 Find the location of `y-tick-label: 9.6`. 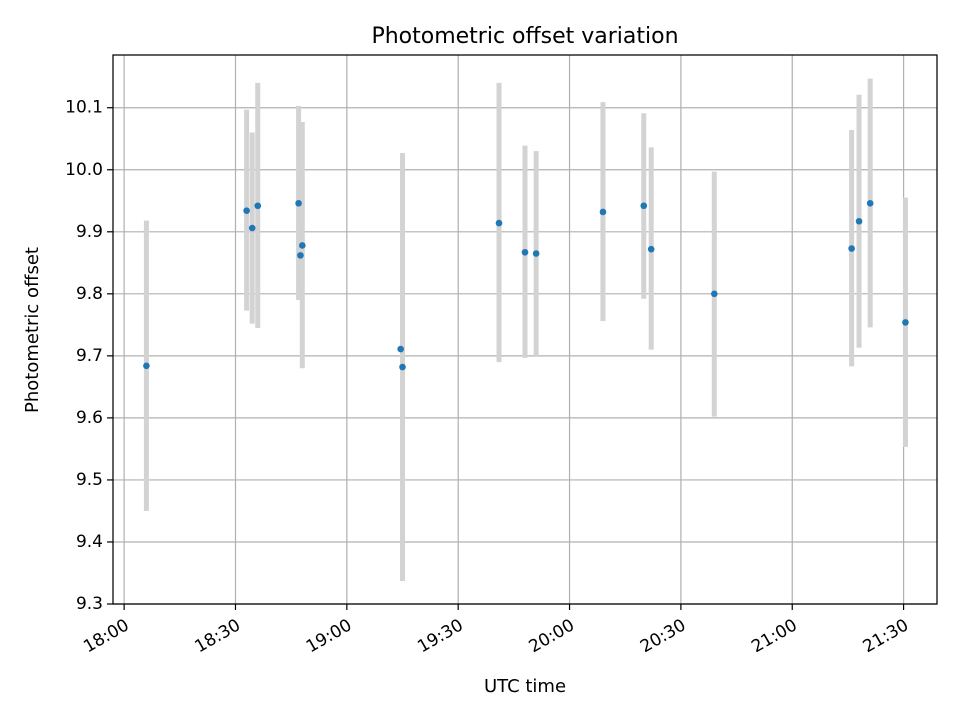

y-tick-label: 9.6 is located at coordinates (89, 418).